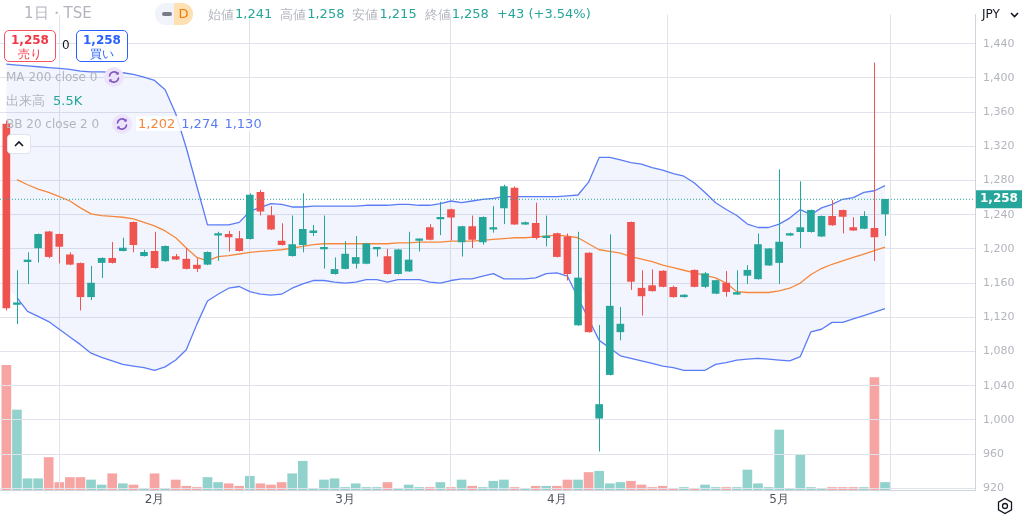  Describe the element at coordinates (398, 14) in the screenshot. I see `annotation: 1,215` at that location.